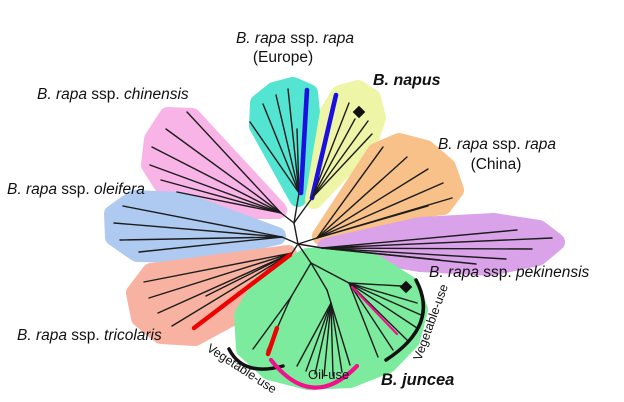  What do you see at coordinates (119, 189) in the screenshot?
I see `label-text: oleifera` at bounding box center [119, 189].